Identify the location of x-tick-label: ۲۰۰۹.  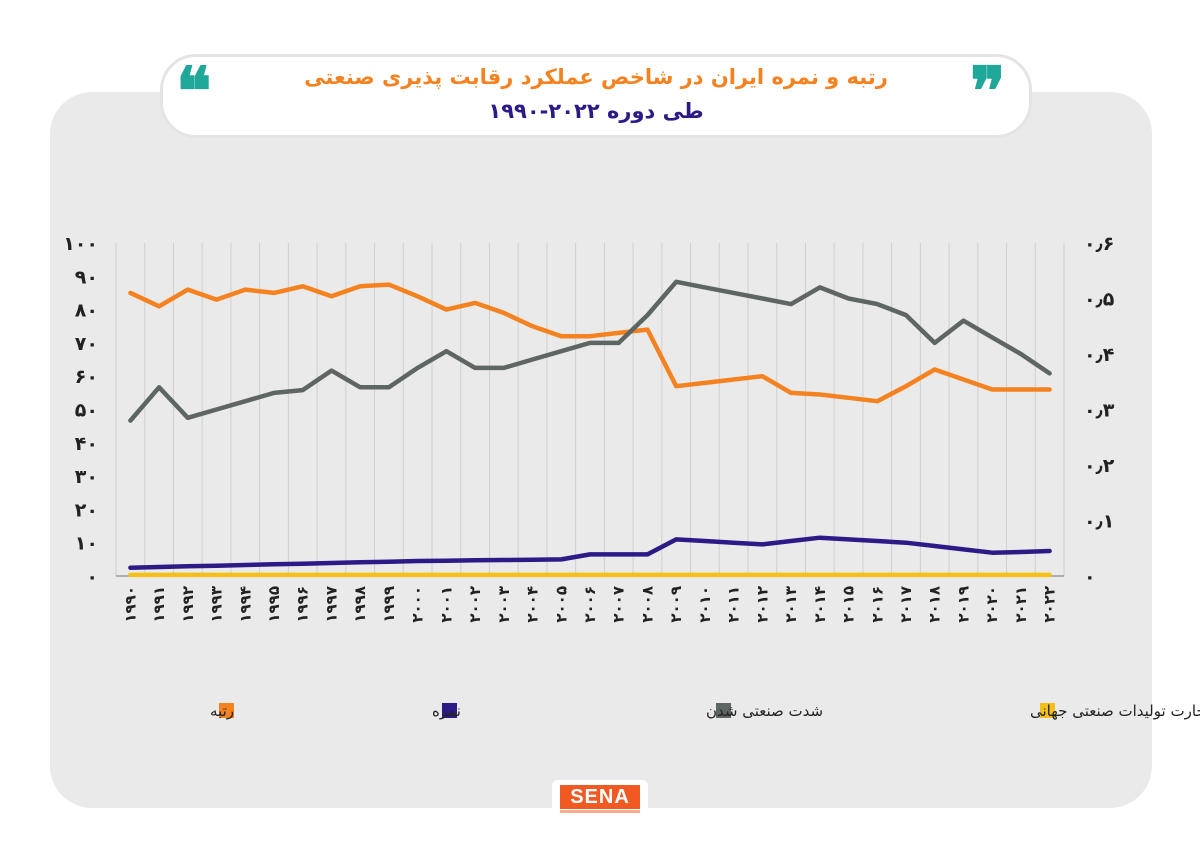
(676, 604).